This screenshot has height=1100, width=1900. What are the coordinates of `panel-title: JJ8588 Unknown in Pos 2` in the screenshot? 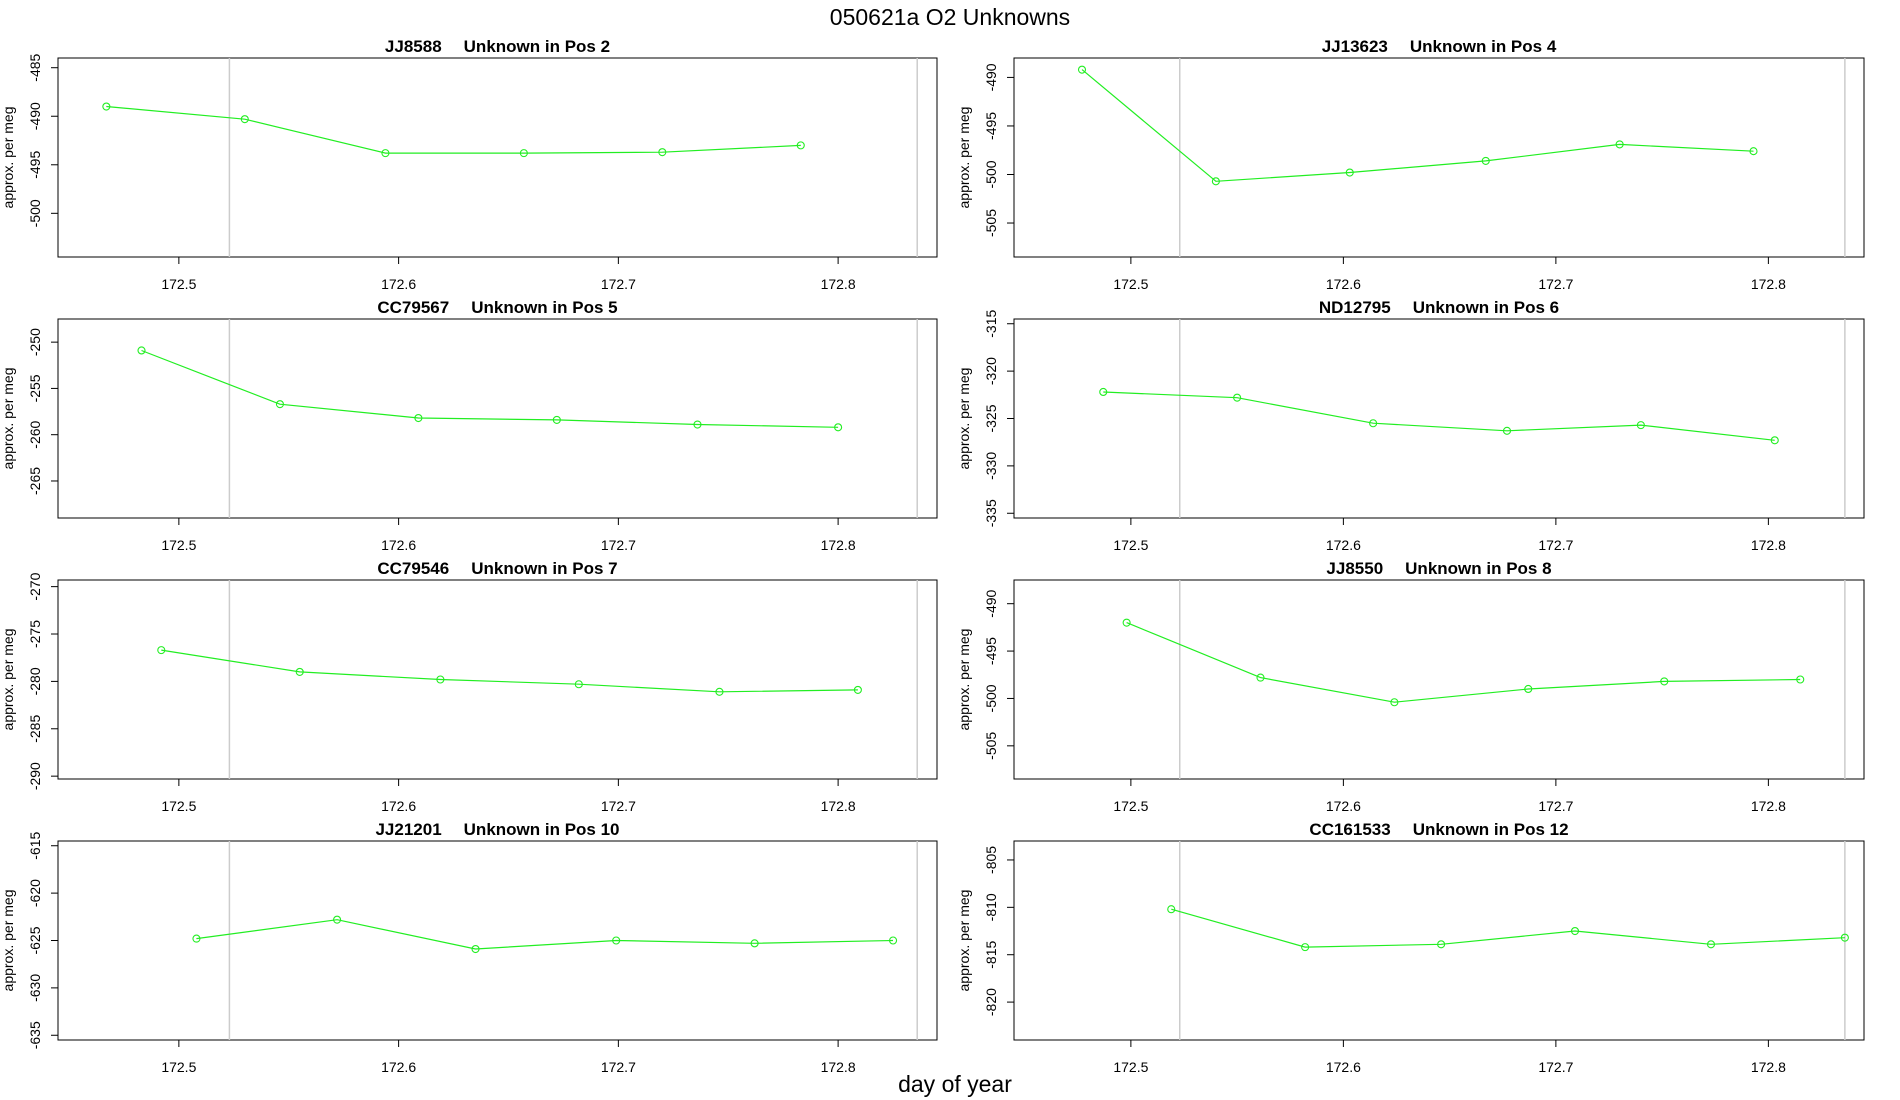 It's located at (497, 46).